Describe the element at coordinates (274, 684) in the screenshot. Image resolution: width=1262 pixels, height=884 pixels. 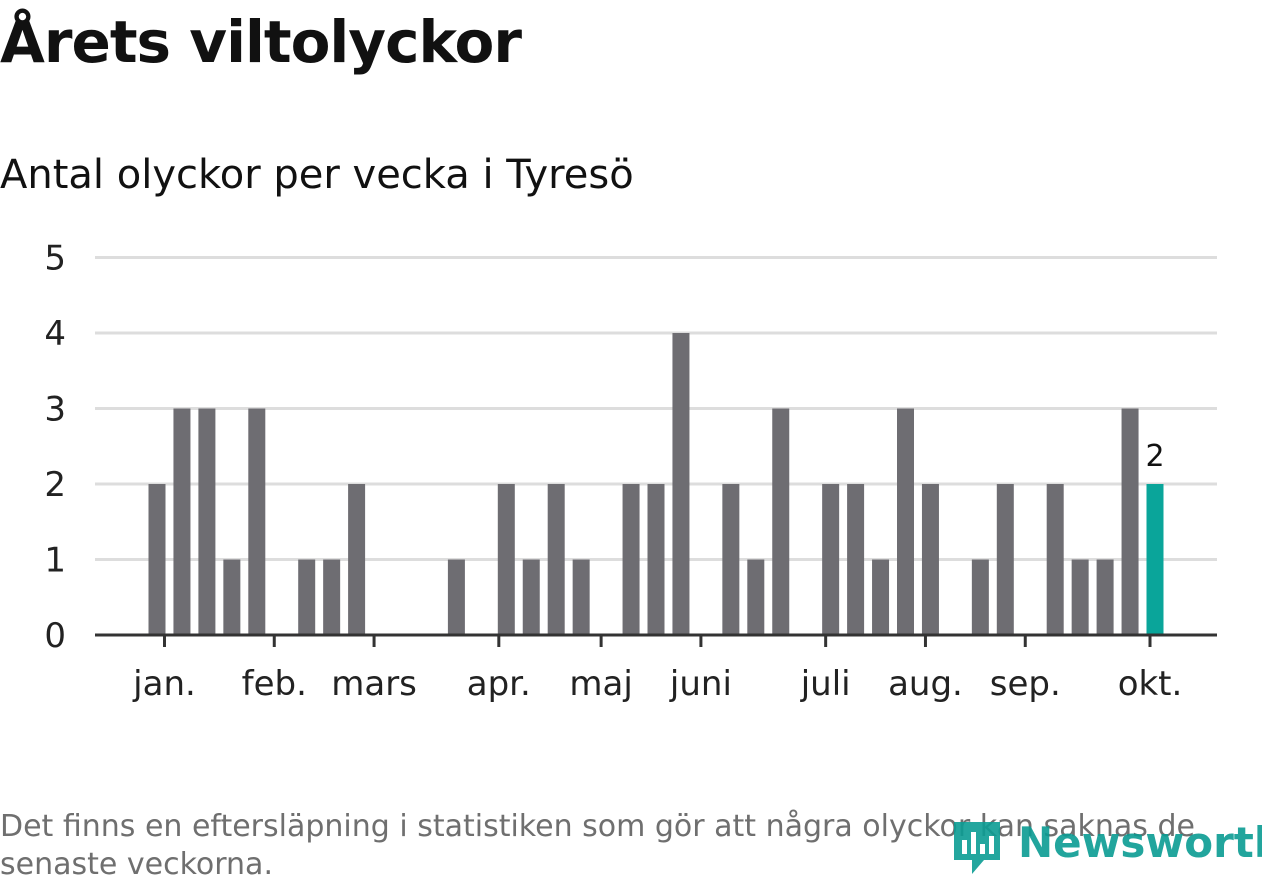
I see `x-tick-label: feb.` at that location.